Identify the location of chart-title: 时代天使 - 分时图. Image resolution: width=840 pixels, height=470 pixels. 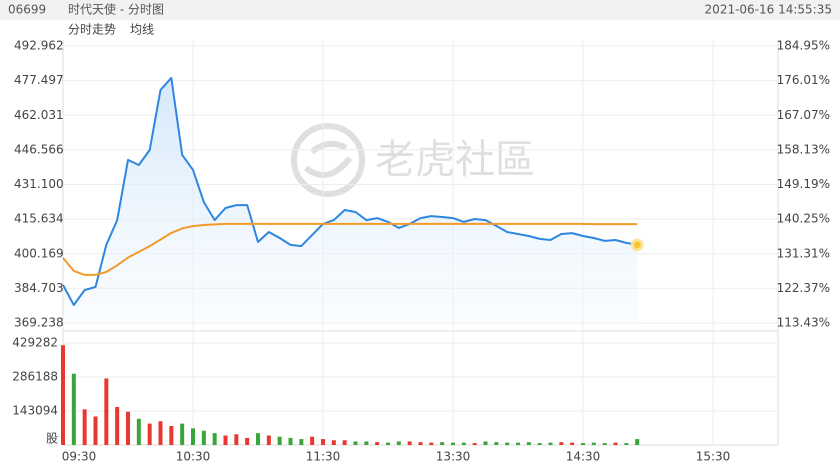
(116, 9).